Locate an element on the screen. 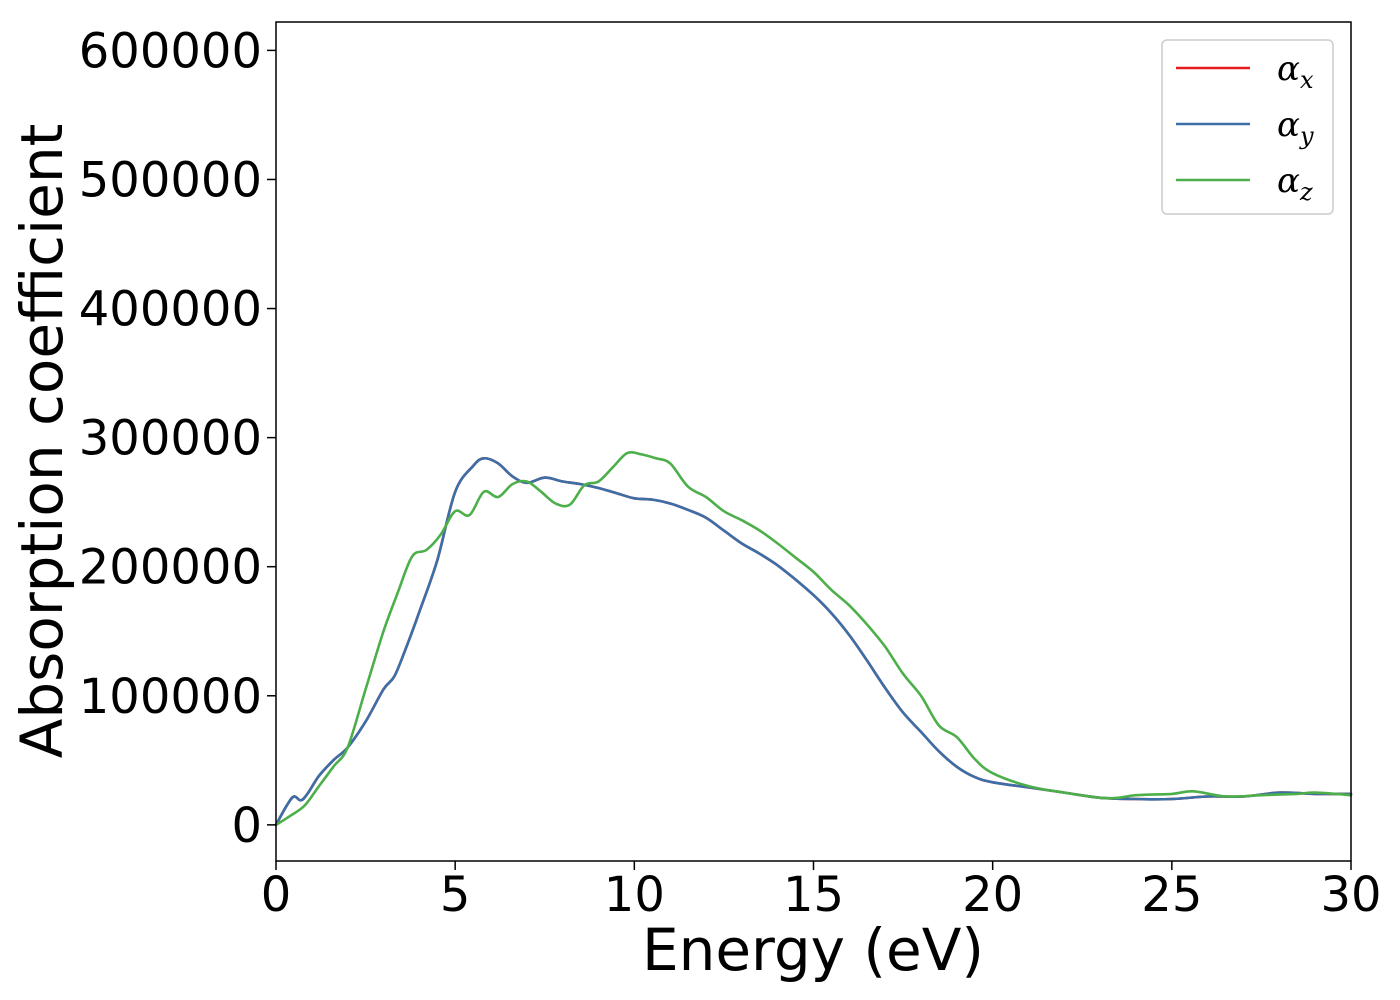  y-tick-label: 600000 is located at coordinates (170, 51).